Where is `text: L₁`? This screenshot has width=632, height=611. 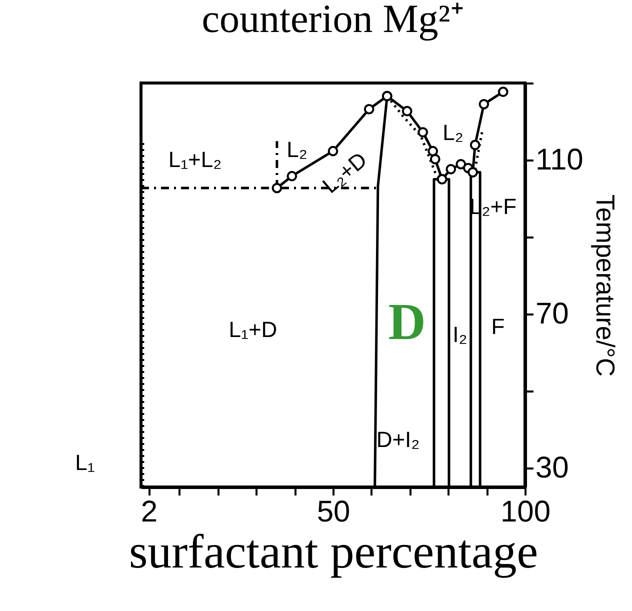 text: L₁ is located at coordinates (85, 462).